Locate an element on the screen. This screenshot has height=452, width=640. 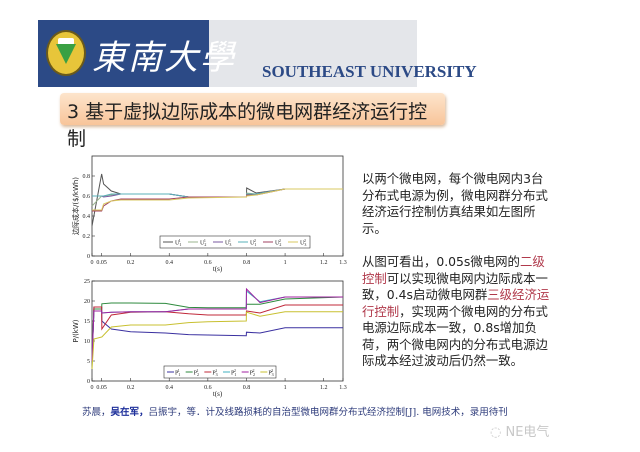
slide-title: 3 基于虚拟边际成本的微电网群经济运行控制 is located at coordinates (247, 125).